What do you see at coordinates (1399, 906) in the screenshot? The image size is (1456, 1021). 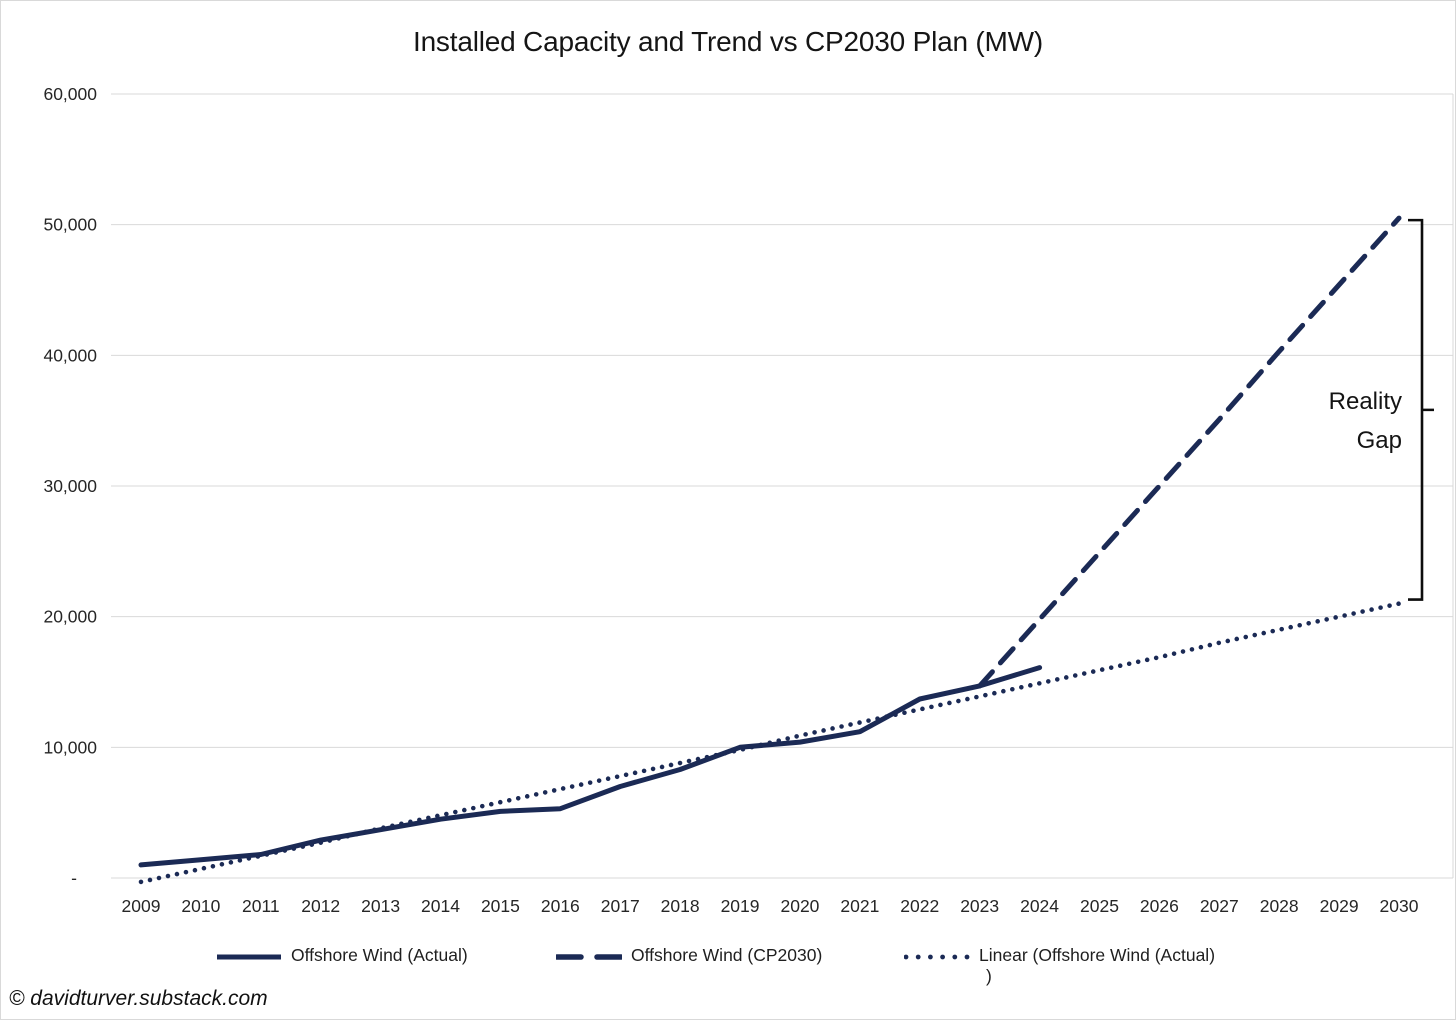 I see `x-tick-label-2030: 2030` at bounding box center [1399, 906].